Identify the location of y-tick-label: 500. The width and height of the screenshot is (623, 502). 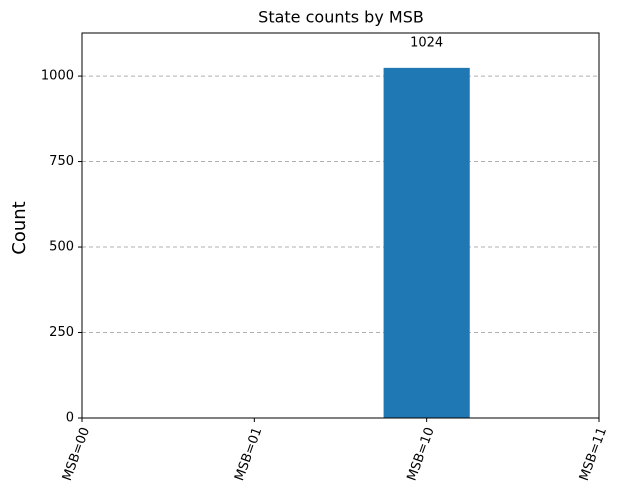
(61, 247).